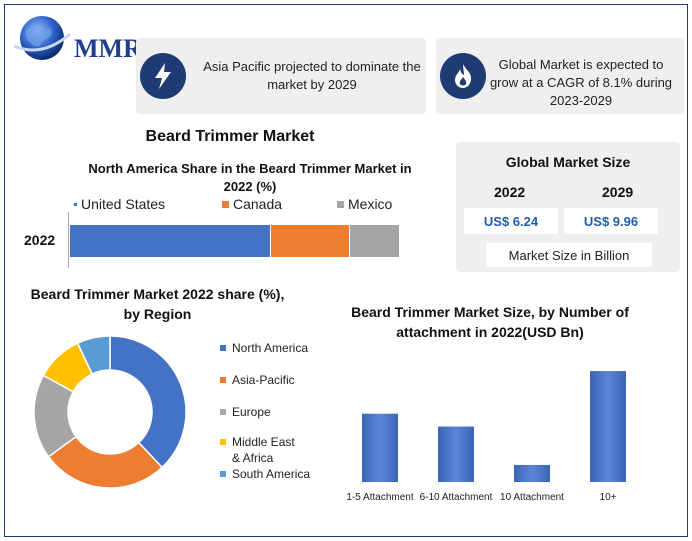 This screenshot has width=692, height=541. Describe the element at coordinates (611, 221) in the screenshot. I see `value-2029: US$ 9.96` at that location.